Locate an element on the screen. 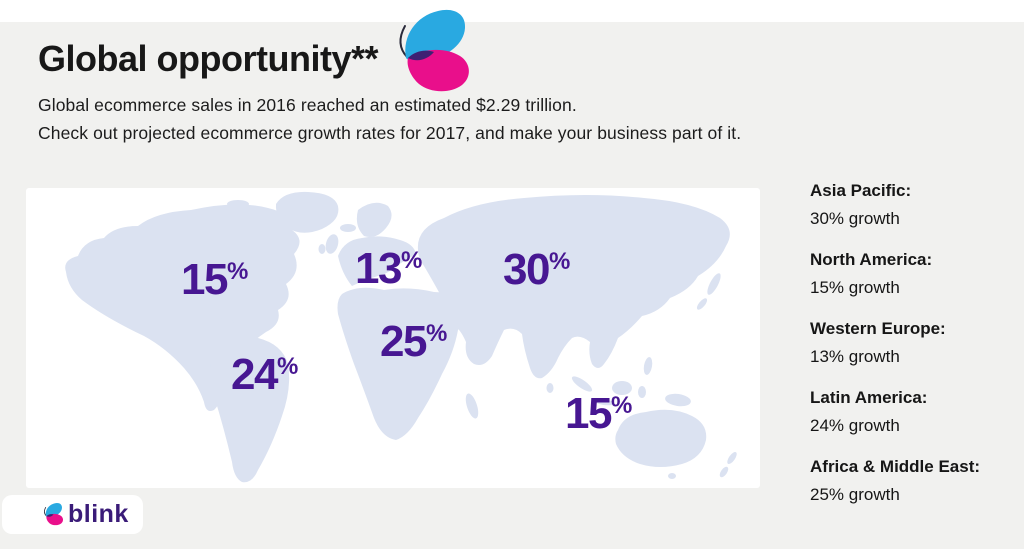  map-label-asia-pacific: 30% is located at coordinates (536, 266).